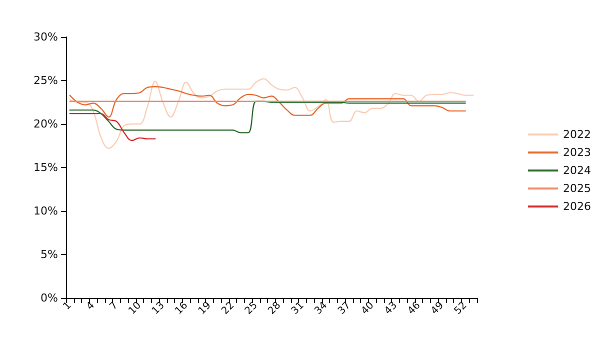  I want to click on x-tick-label: 37, so click(344, 308).